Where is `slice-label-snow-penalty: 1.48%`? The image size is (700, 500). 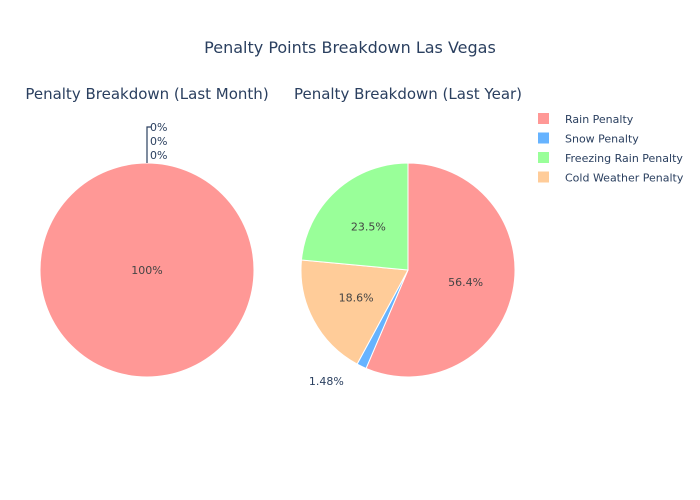
slice-label-snow-penalty: 1.48% is located at coordinates (326, 381).